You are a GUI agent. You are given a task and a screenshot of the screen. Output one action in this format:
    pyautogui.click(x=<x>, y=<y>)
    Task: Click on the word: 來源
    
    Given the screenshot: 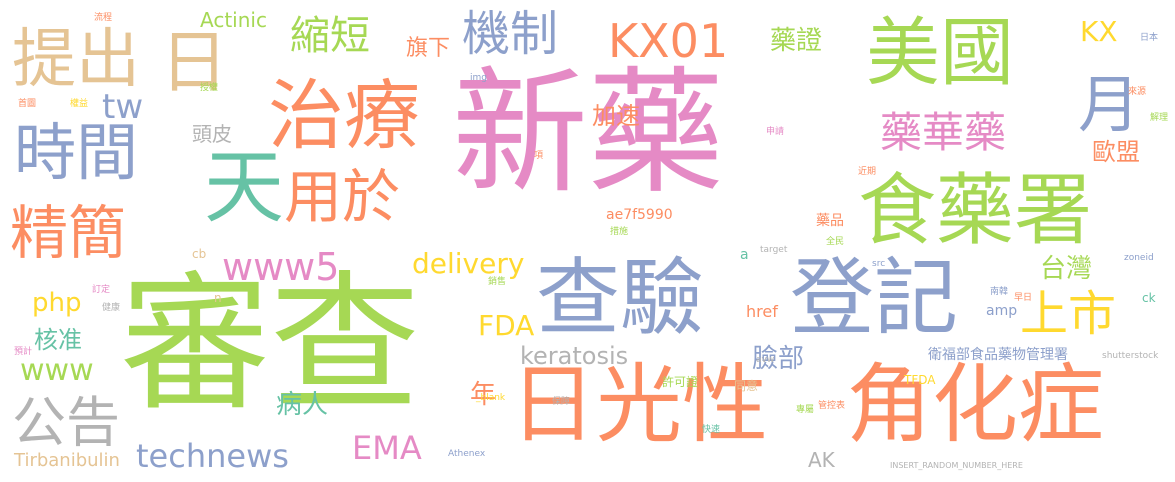 What is the action you would take?
    pyautogui.click(x=1137, y=92)
    